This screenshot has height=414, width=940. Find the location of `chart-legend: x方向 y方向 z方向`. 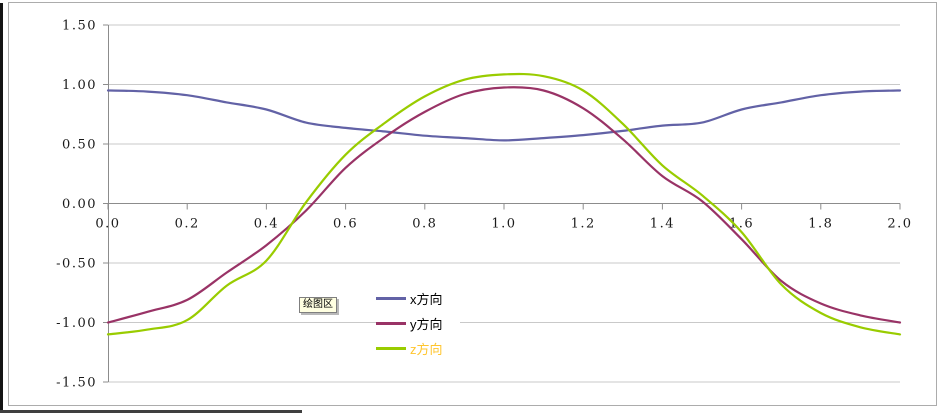

chart-legend: x方向 y方向 z方向 is located at coordinates (418, 323).